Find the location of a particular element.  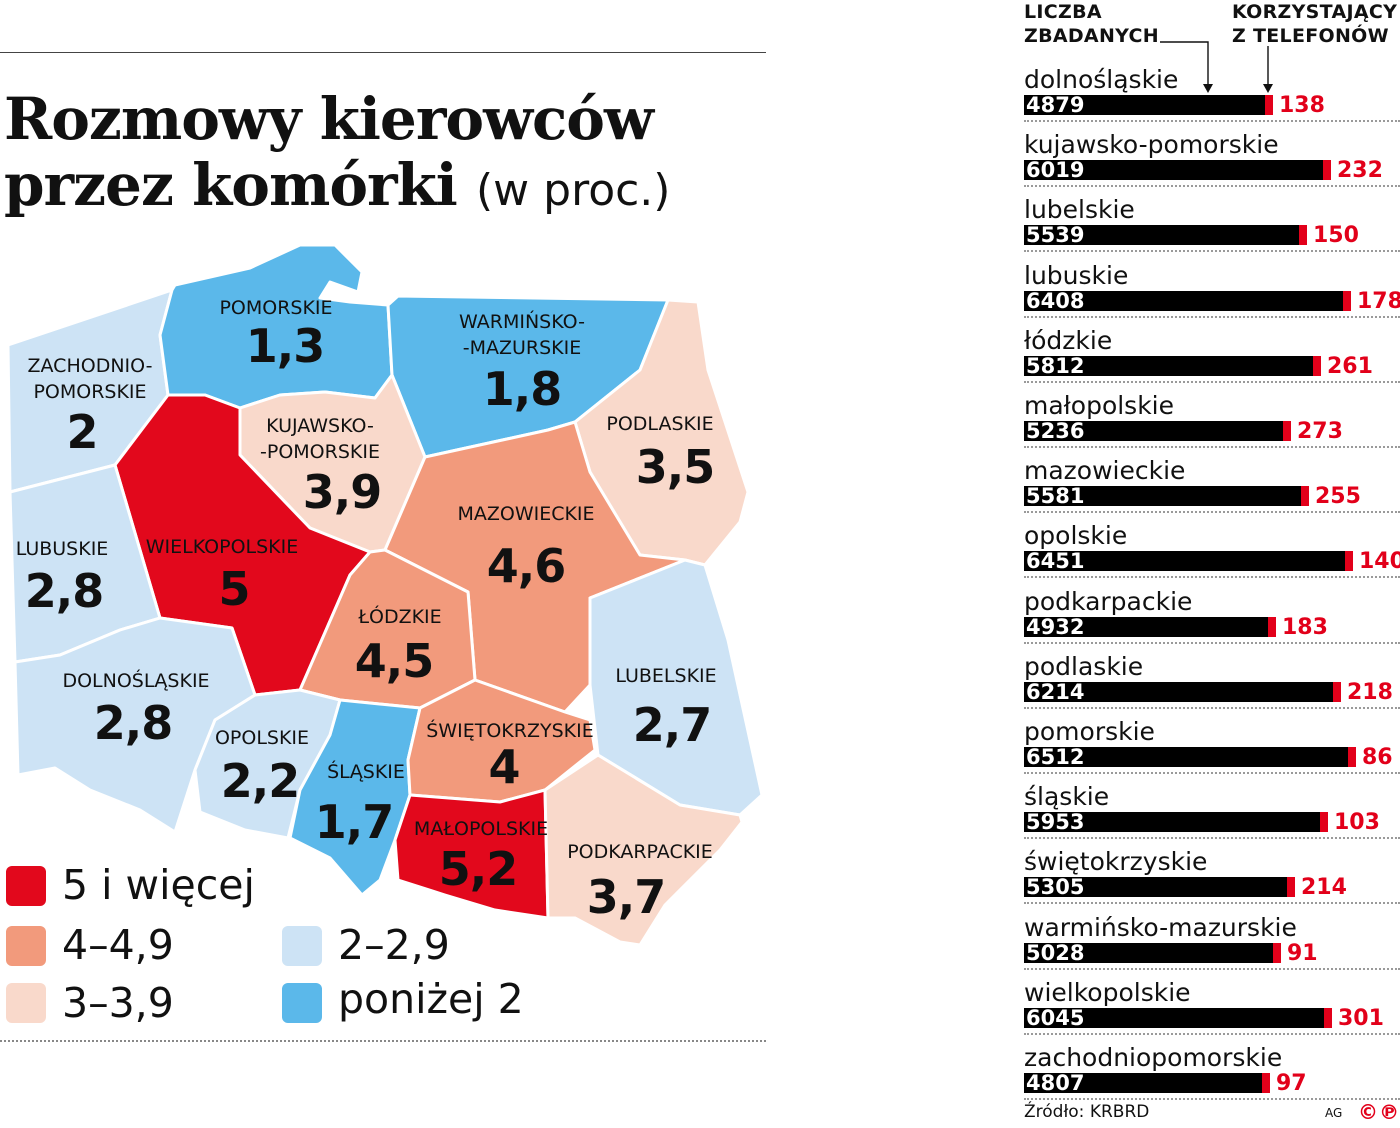

region-opolskie is located at coordinates (267, 764).